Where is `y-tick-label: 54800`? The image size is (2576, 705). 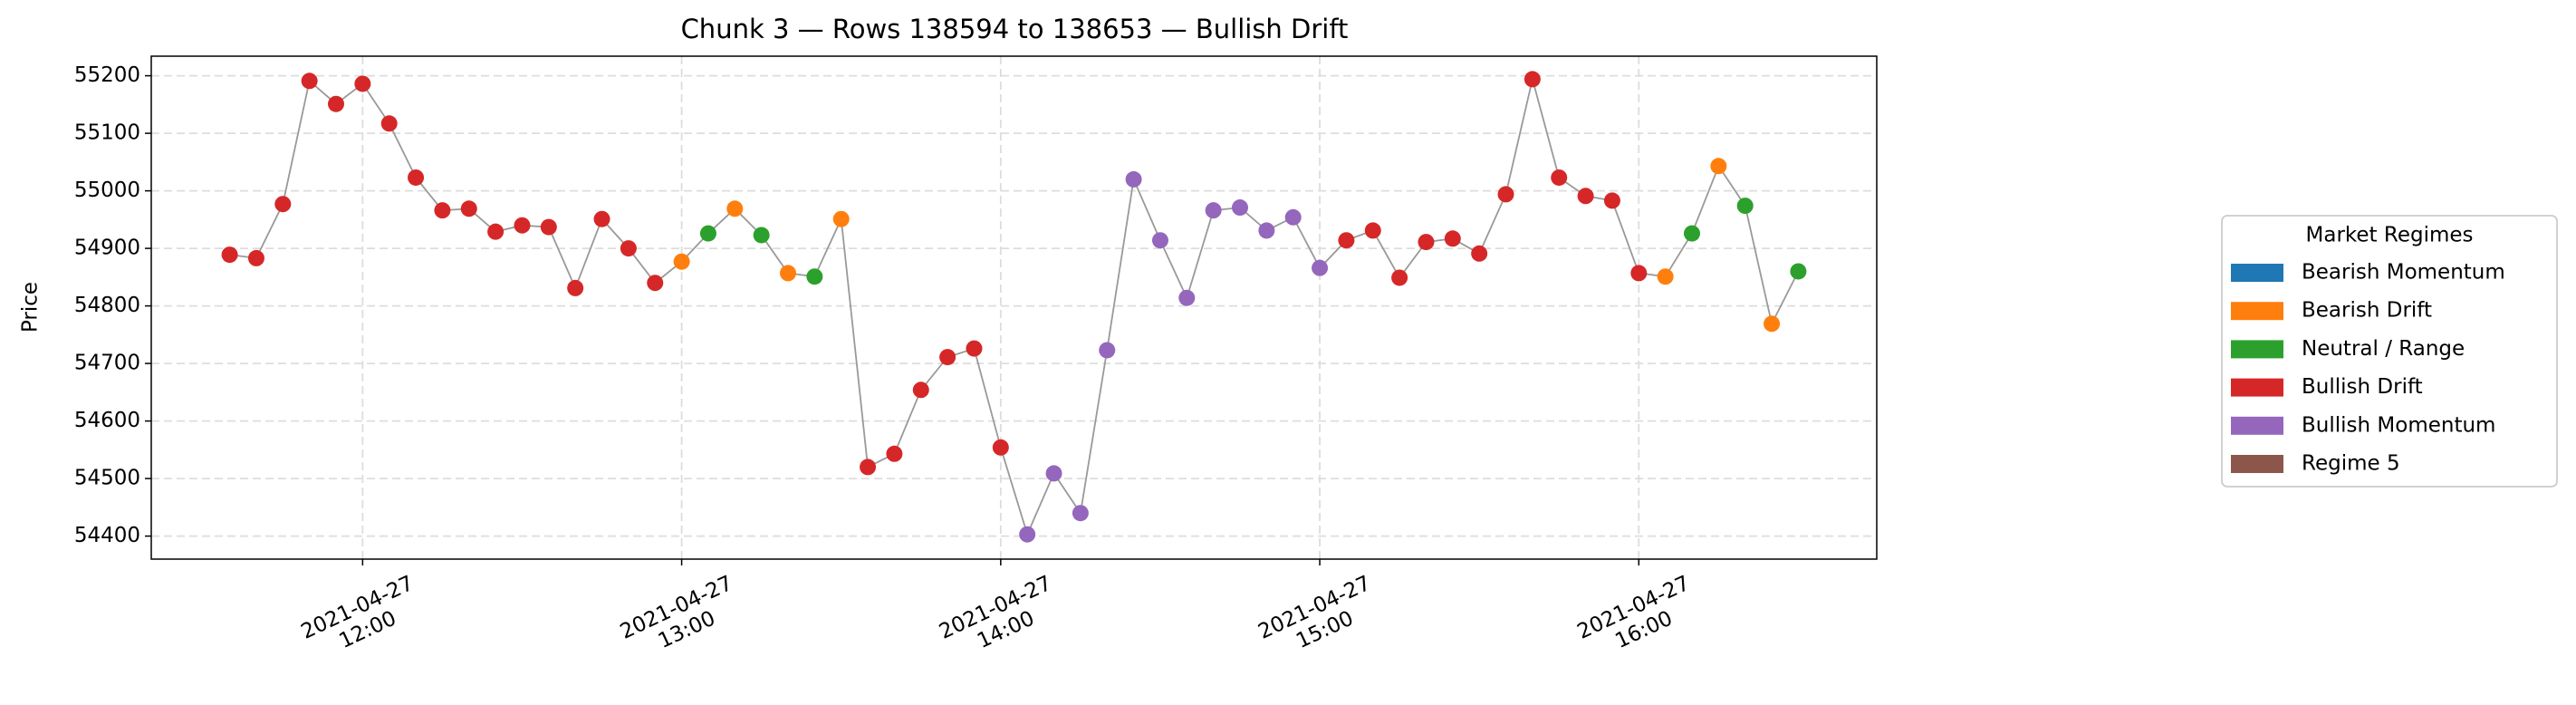
y-tick-label: 54800 is located at coordinates (107, 305).